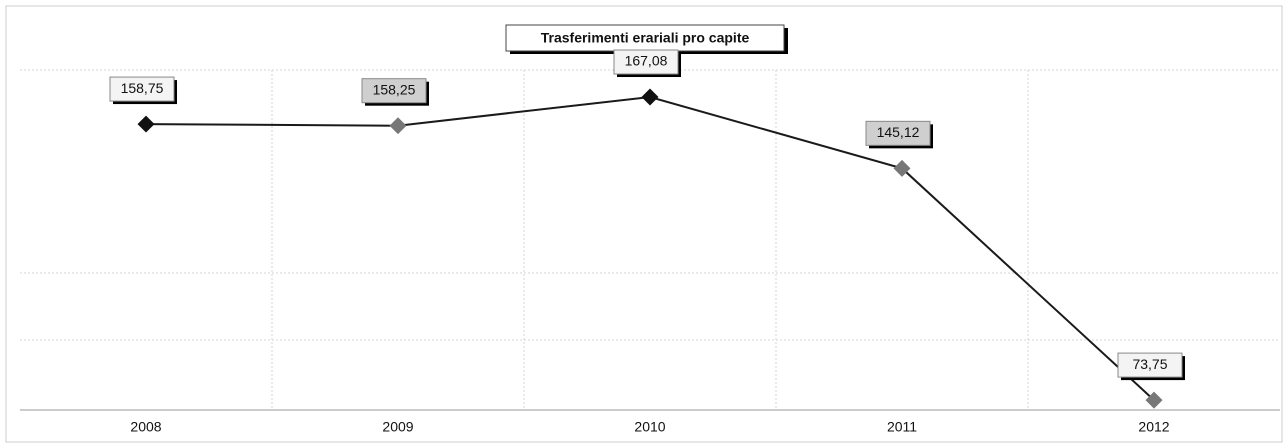 The height and width of the screenshot is (448, 1288). What do you see at coordinates (902, 427) in the screenshot?
I see `x-tick-label: 2011` at bounding box center [902, 427].